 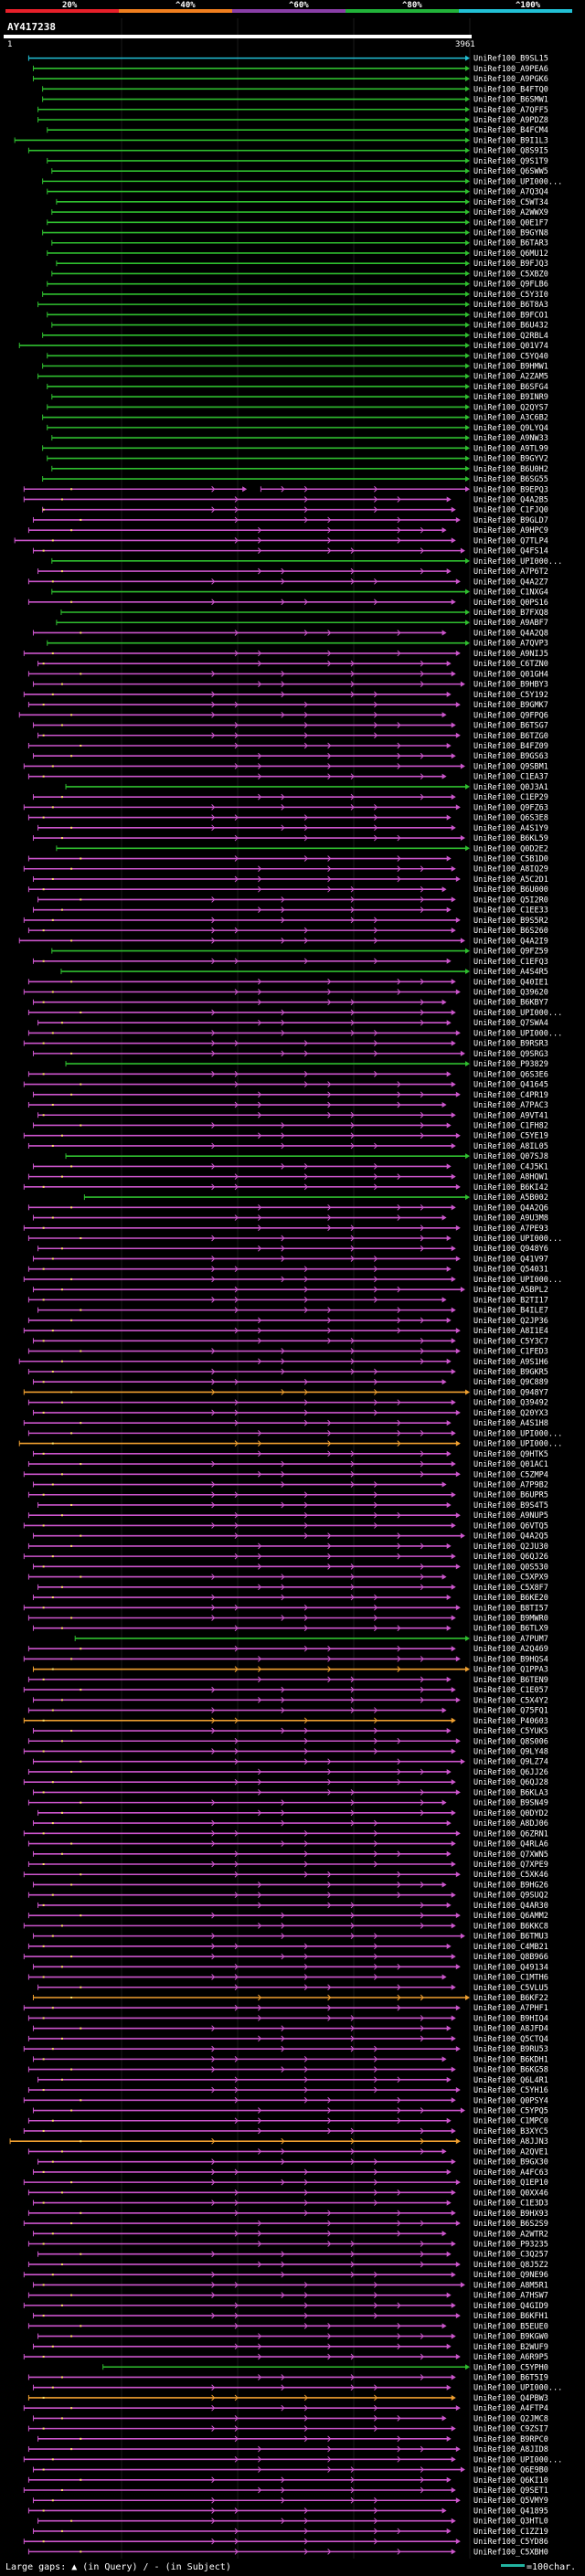 I want to click on hit-row: UniRef100_B9GYV2, so click(x=298, y=459).